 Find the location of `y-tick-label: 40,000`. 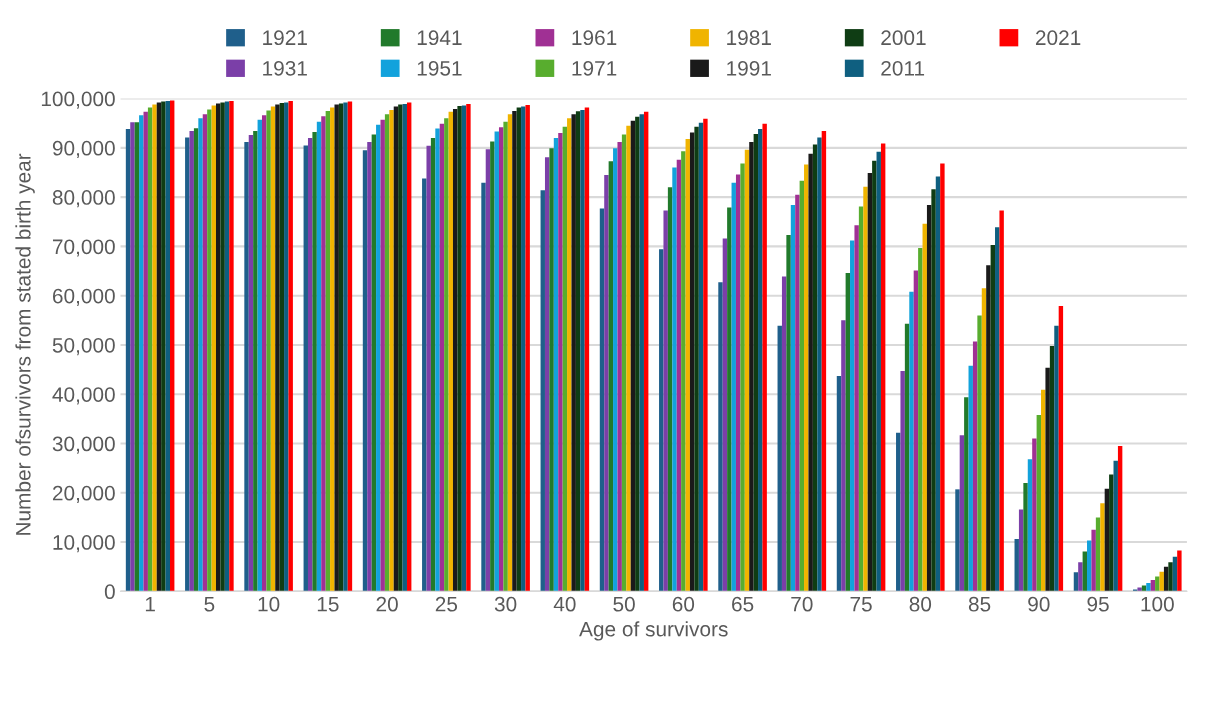

y-tick-label: 40,000 is located at coordinates (83, 396).